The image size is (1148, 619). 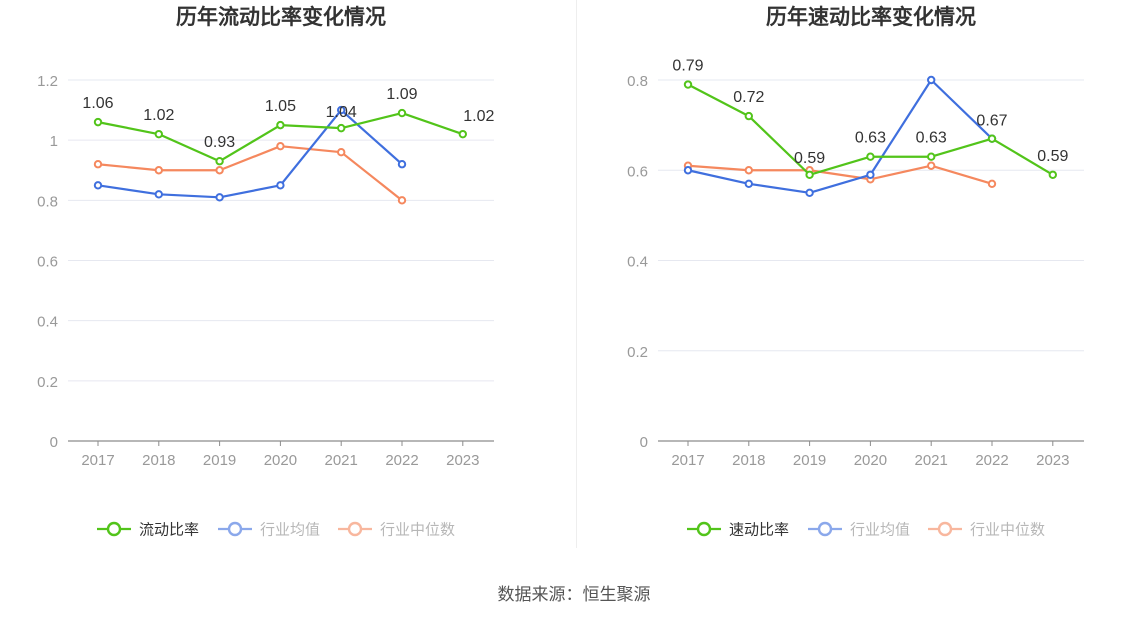 I want to click on y-tick-label: 0.6, so click(x=47, y=262).